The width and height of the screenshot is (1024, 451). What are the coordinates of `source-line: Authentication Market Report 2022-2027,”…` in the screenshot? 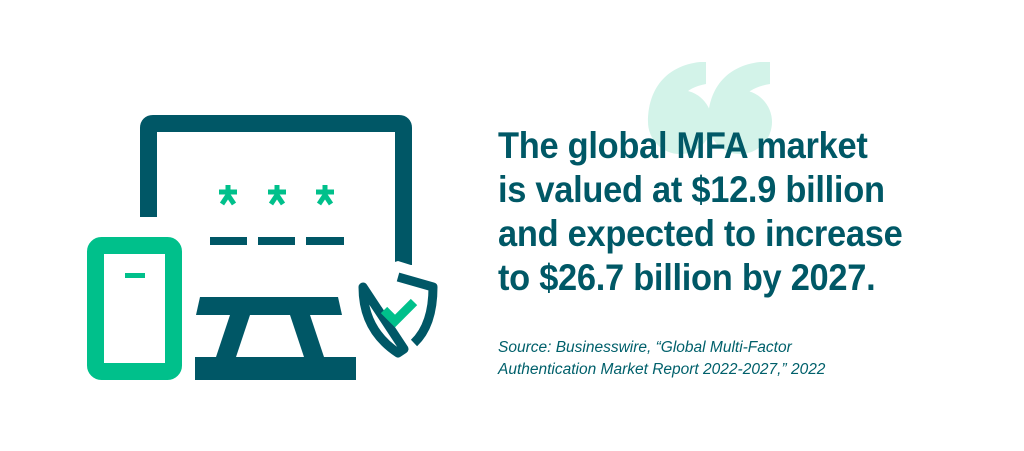 It's located at (662, 369).